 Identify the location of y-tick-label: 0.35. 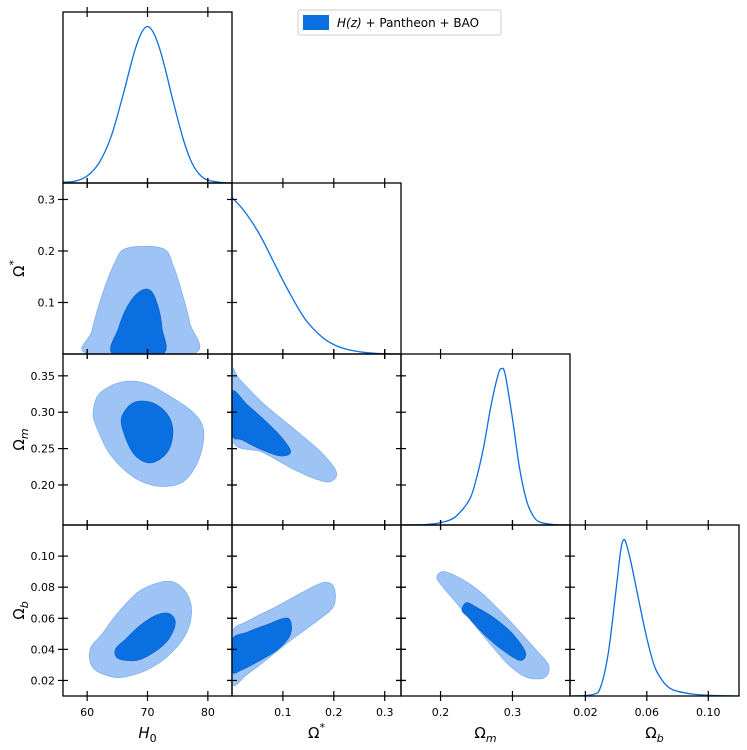
(43, 376).